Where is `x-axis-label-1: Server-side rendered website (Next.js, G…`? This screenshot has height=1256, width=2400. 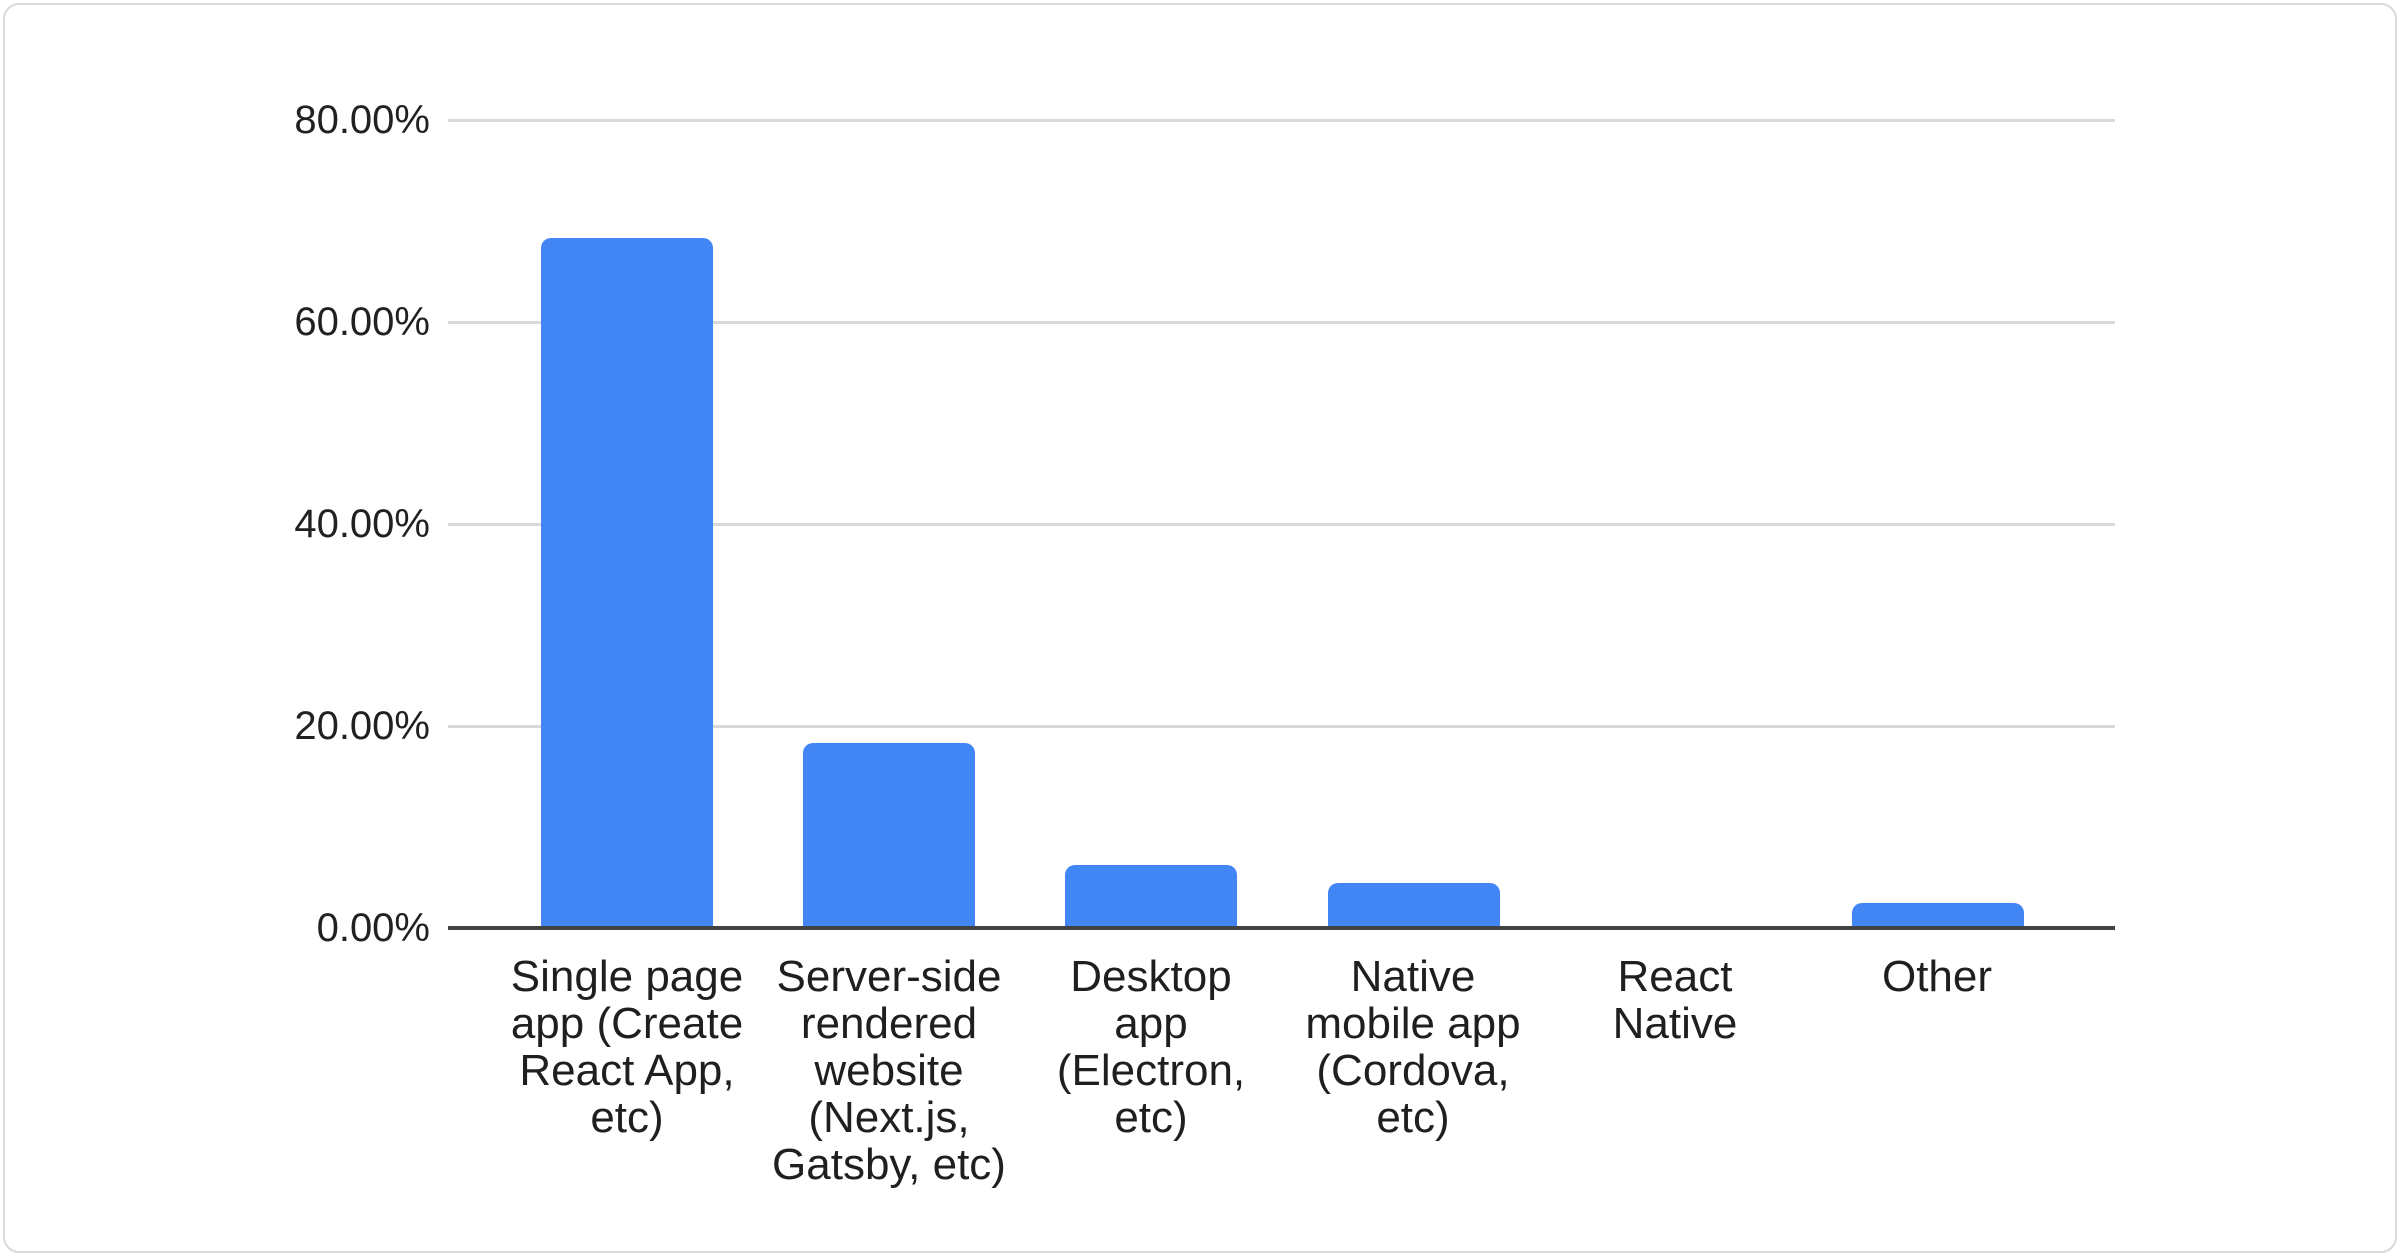 x-axis-label-1: Server-side rendered website (Next.js, G… is located at coordinates (889, 1070).